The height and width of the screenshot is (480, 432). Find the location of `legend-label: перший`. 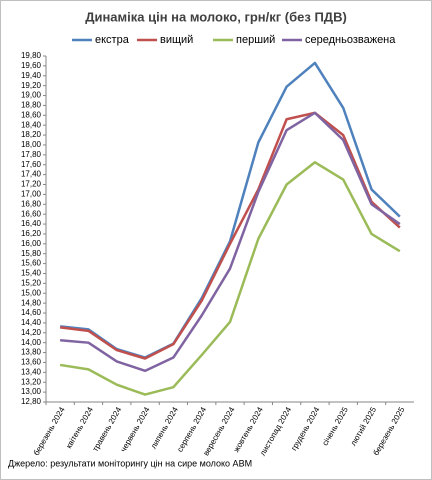

legend-label: перший is located at coordinates (255, 40).